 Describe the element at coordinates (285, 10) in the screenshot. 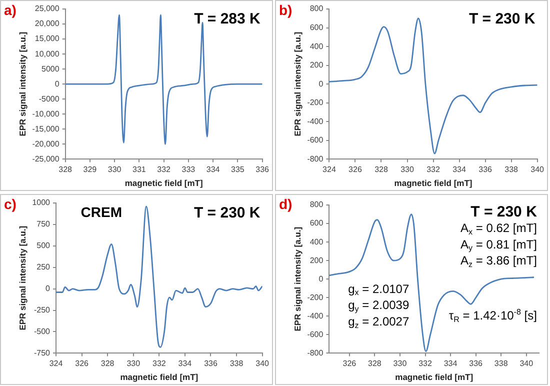

I see `chart-title: b)` at that location.